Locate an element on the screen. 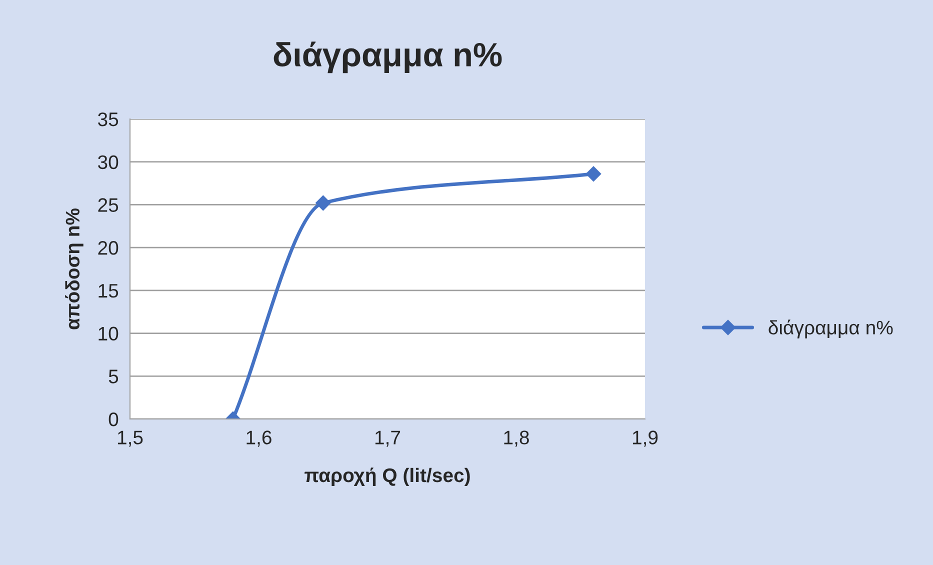  y-tick-label: 0 is located at coordinates (113, 419).